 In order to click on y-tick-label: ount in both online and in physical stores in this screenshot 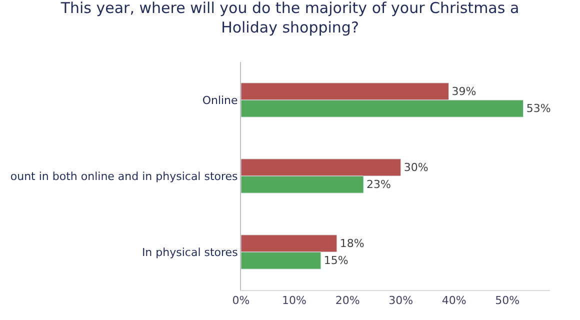, I will do `click(124, 176)`.